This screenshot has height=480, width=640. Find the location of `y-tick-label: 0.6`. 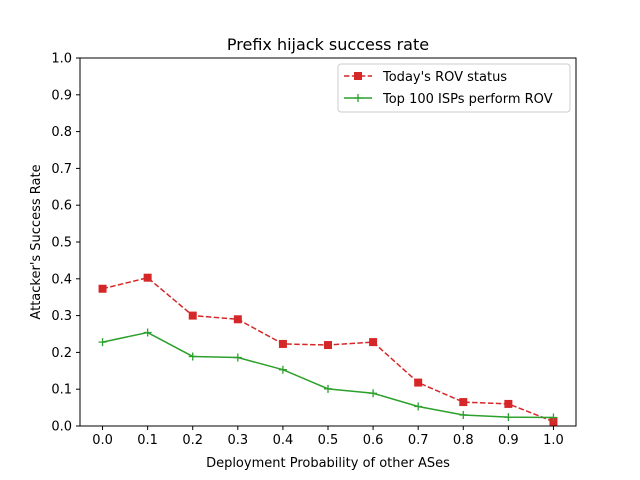

y-tick-label: 0.6 is located at coordinates (61, 206).